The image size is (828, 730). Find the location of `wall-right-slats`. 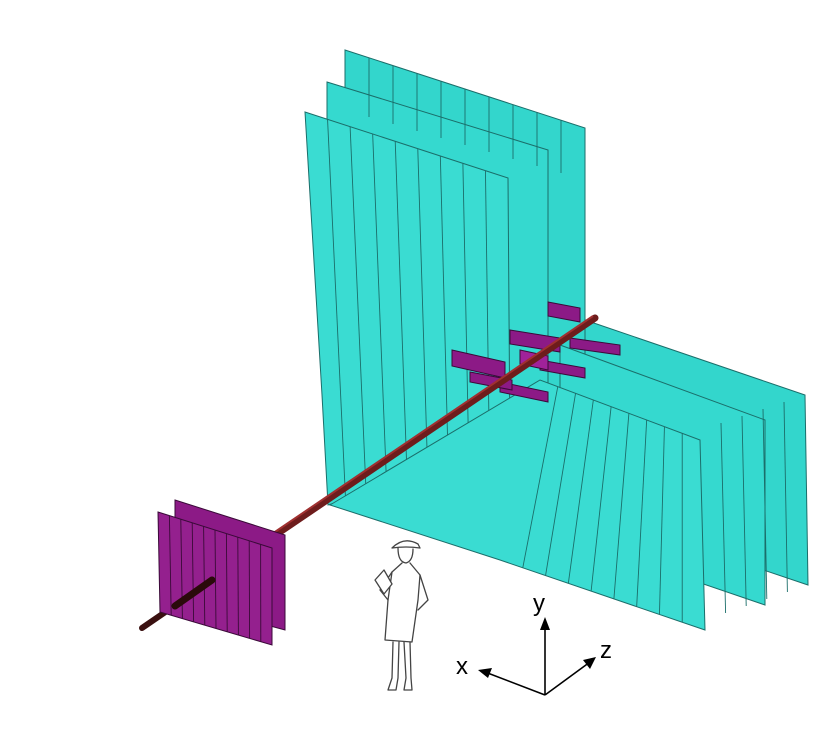

wall-right-slats is located at coordinates (655, 504).